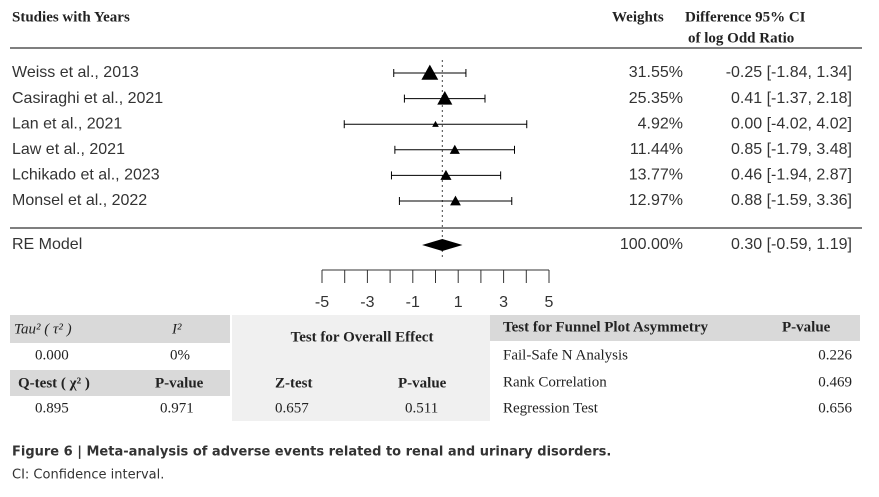  What do you see at coordinates (656, 98) in the screenshot?
I see `weight-label: 25.35%` at bounding box center [656, 98].